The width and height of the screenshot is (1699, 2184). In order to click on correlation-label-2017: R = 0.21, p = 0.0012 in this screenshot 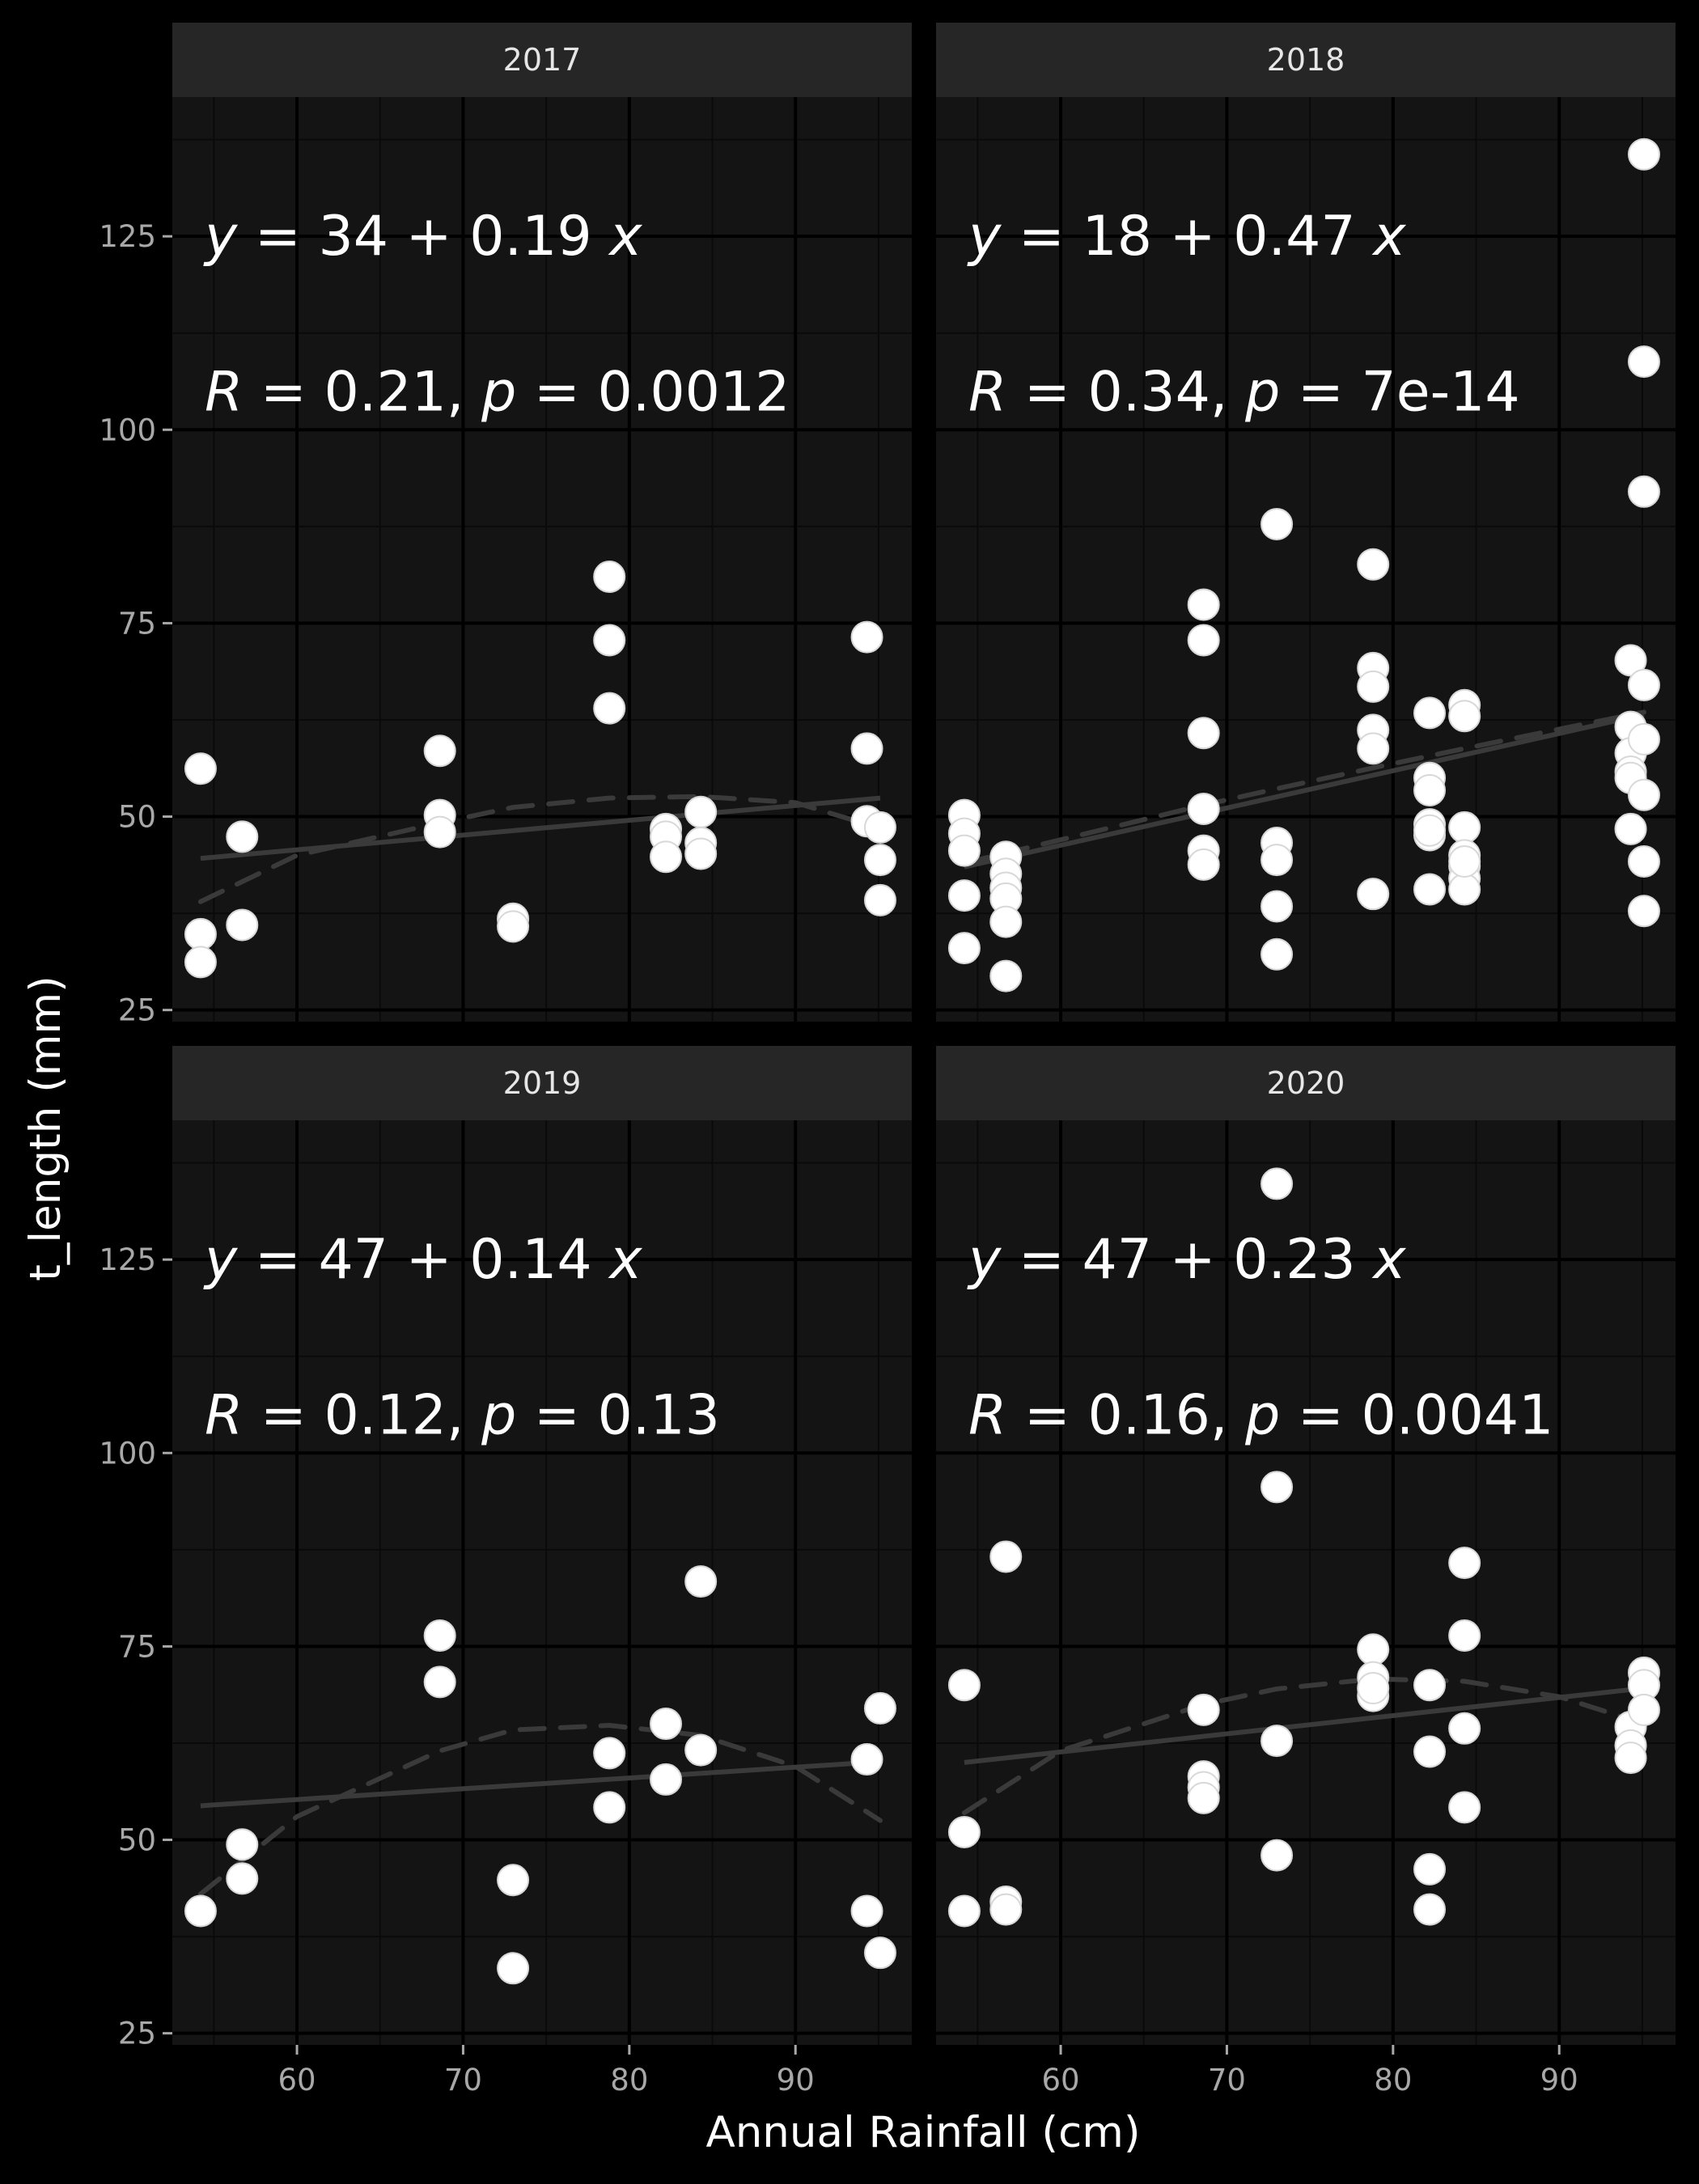, I will do `click(497, 392)`.